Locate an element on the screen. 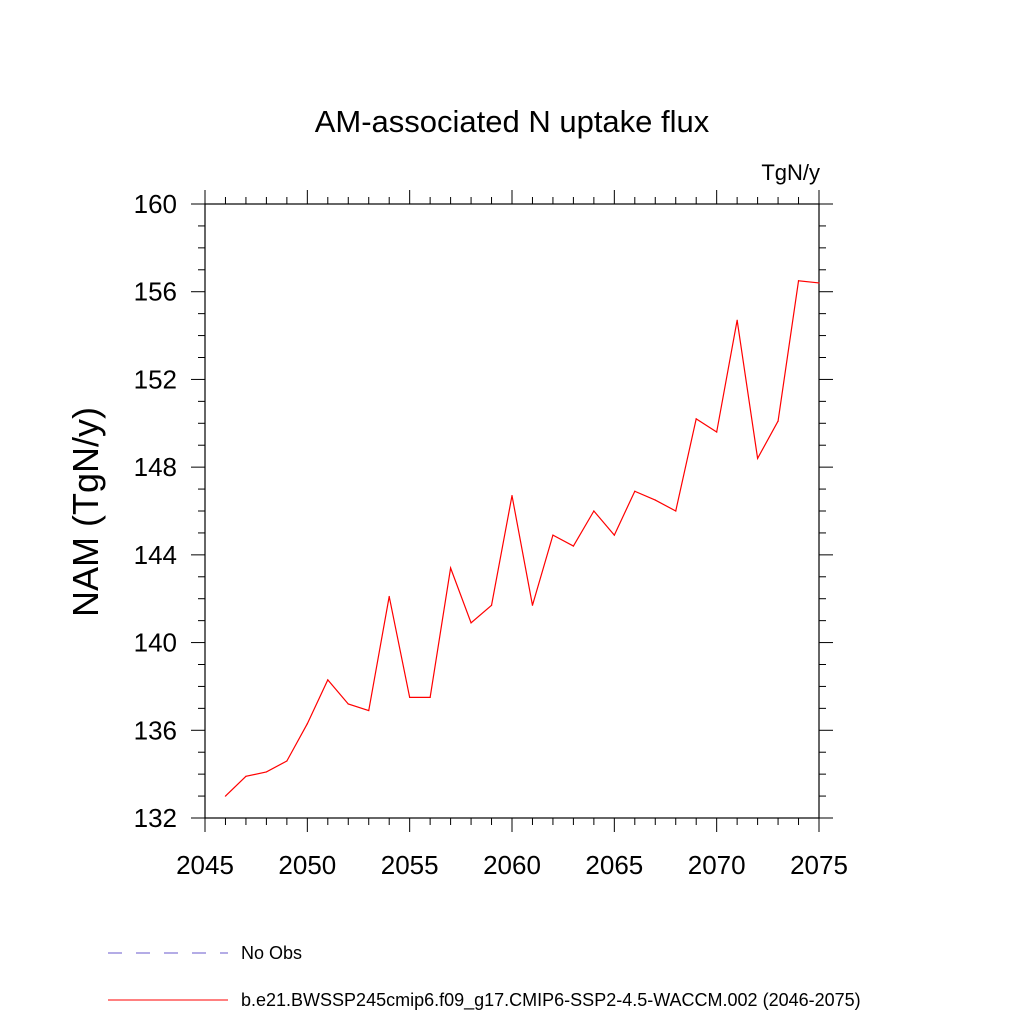 The width and height of the screenshot is (1024, 1024). y-tick-label: 132 is located at coordinates (155, 818).